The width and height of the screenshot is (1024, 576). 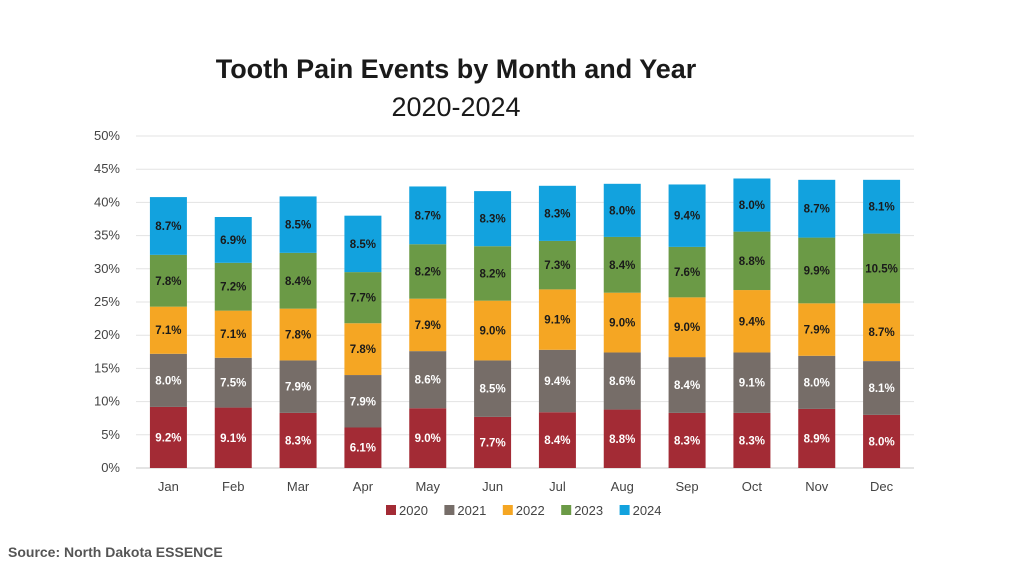 I want to click on legend-label-2020: 2020, so click(x=413, y=510).